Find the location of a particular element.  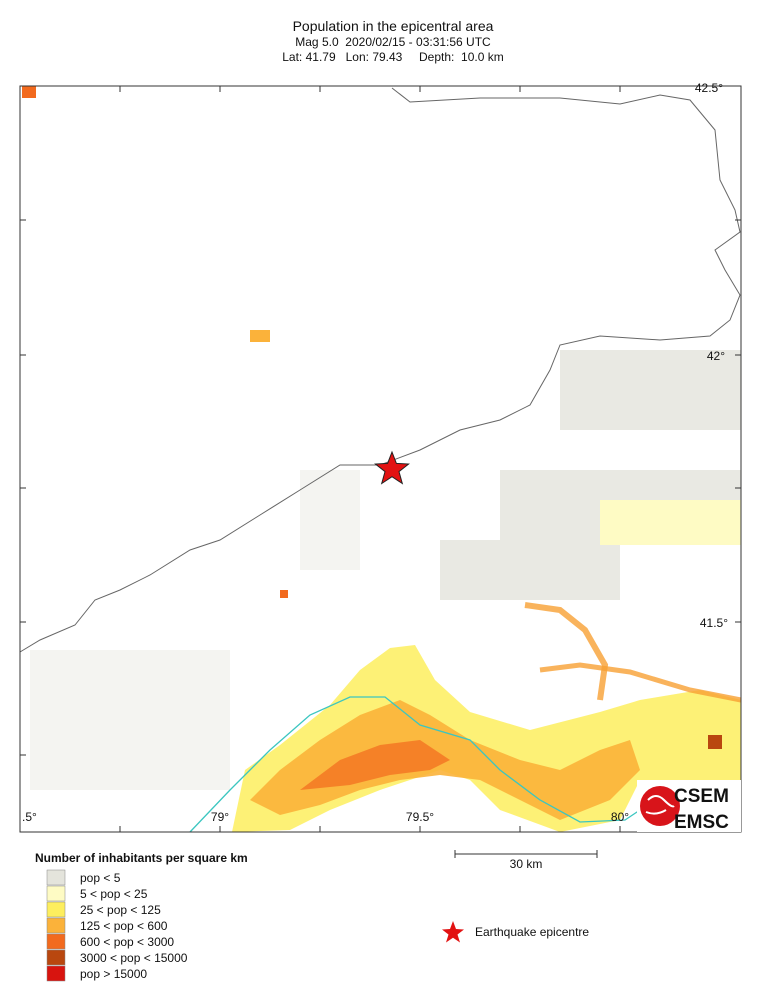

epicentre is located at coordinates (392, 467).